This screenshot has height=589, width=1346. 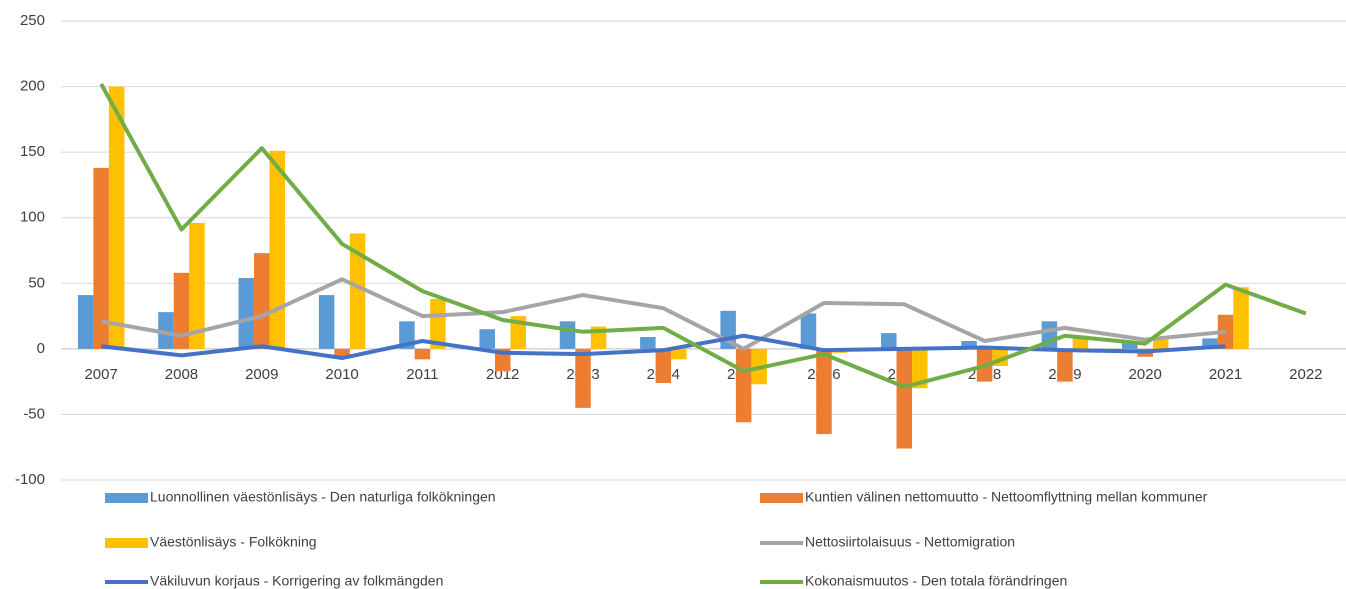 What do you see at coordinates (502, 374) in the screenshot?
I see `x-tick-label: 2012` at bounding box center [502, 374].